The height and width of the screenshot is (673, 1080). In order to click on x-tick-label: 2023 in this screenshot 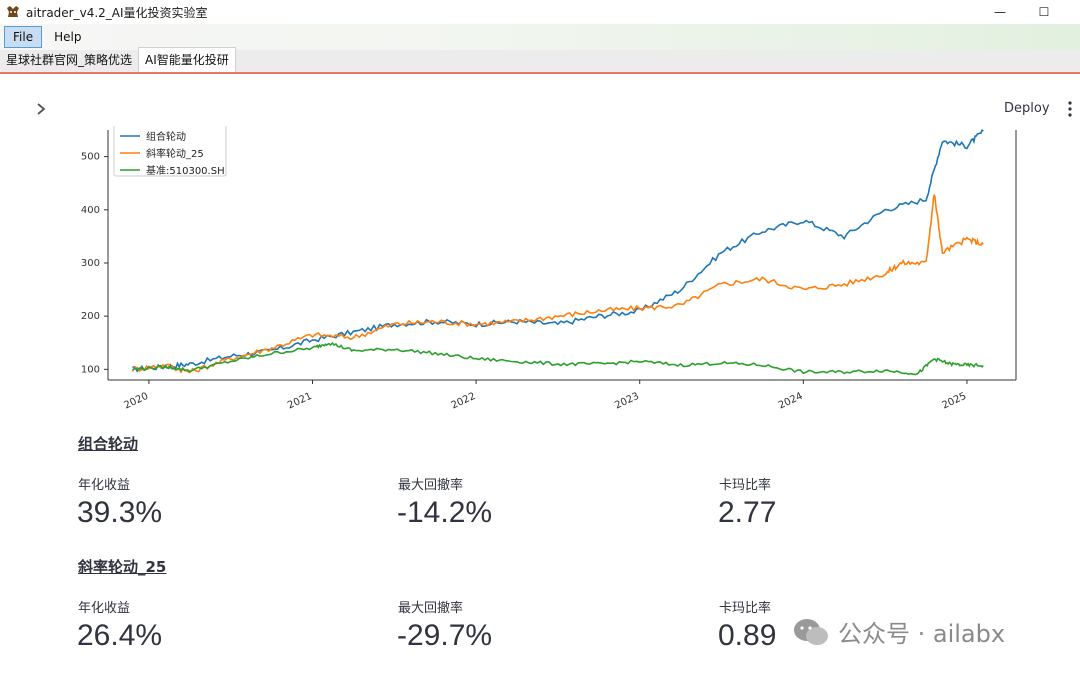, I will do `click(627, 401)`.